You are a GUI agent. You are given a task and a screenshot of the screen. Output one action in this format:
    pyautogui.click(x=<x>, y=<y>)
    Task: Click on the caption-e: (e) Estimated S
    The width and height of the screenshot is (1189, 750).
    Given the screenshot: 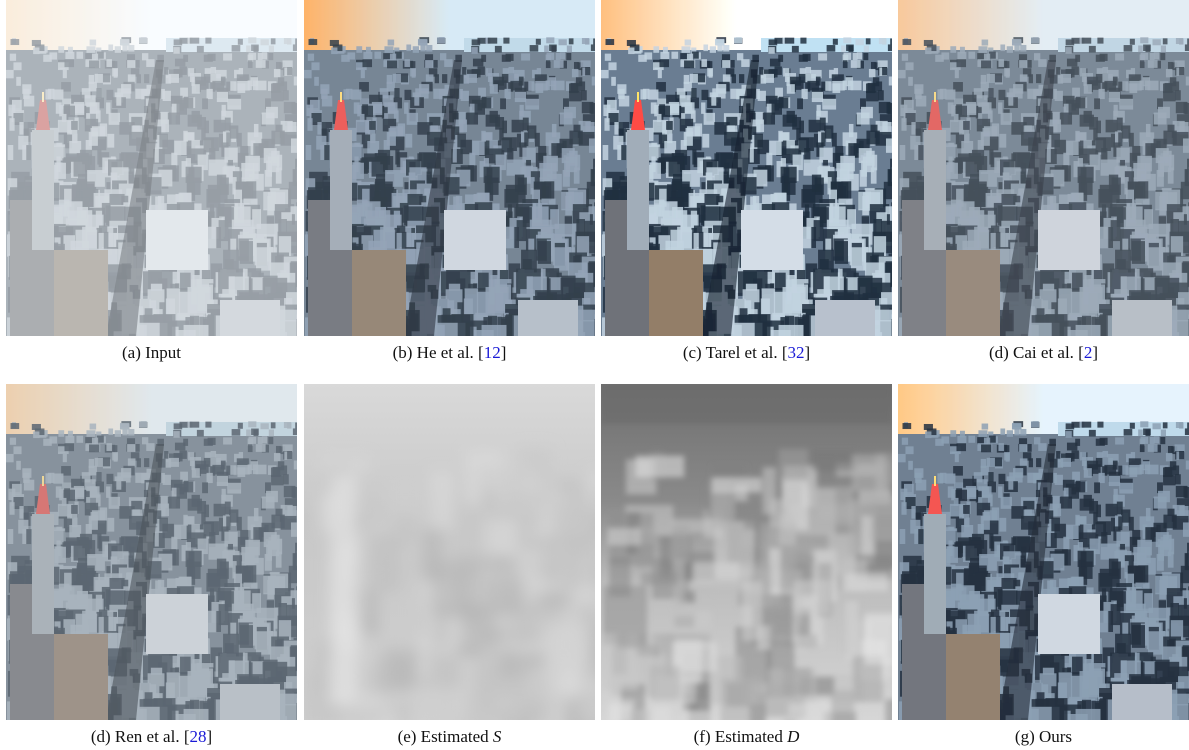 What is the action you would take?
    pyautogui.click(x=449, y=736)
    